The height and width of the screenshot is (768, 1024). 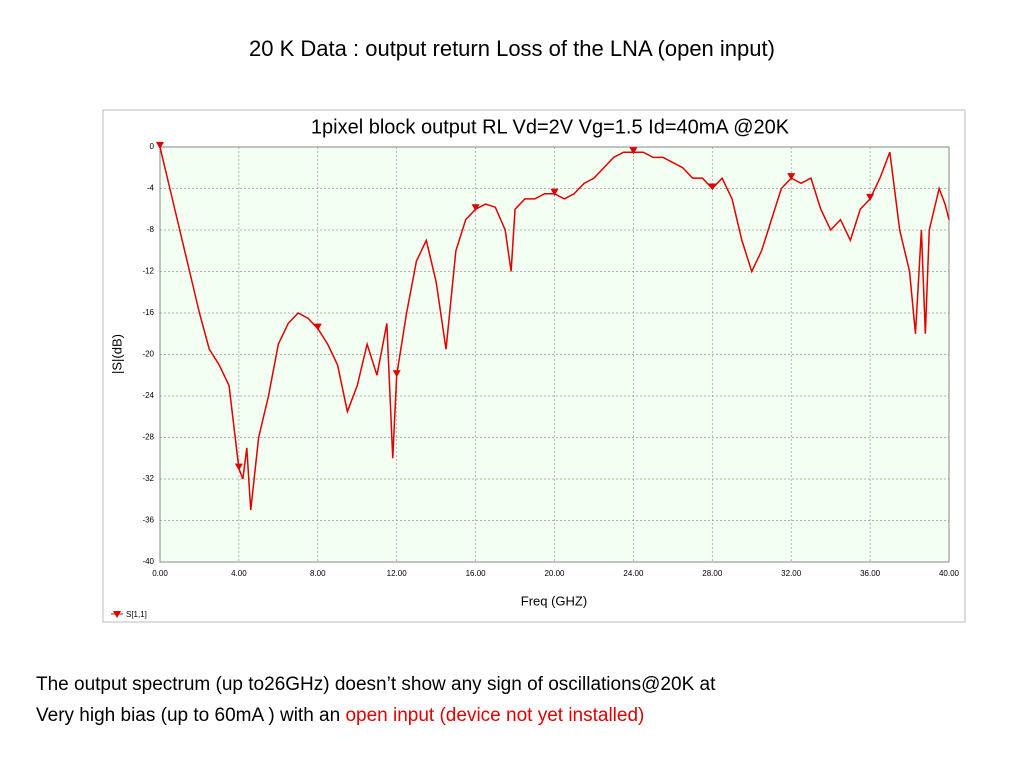 I want to click on x-tick-label: 12.00, so click(x=397, y=573).